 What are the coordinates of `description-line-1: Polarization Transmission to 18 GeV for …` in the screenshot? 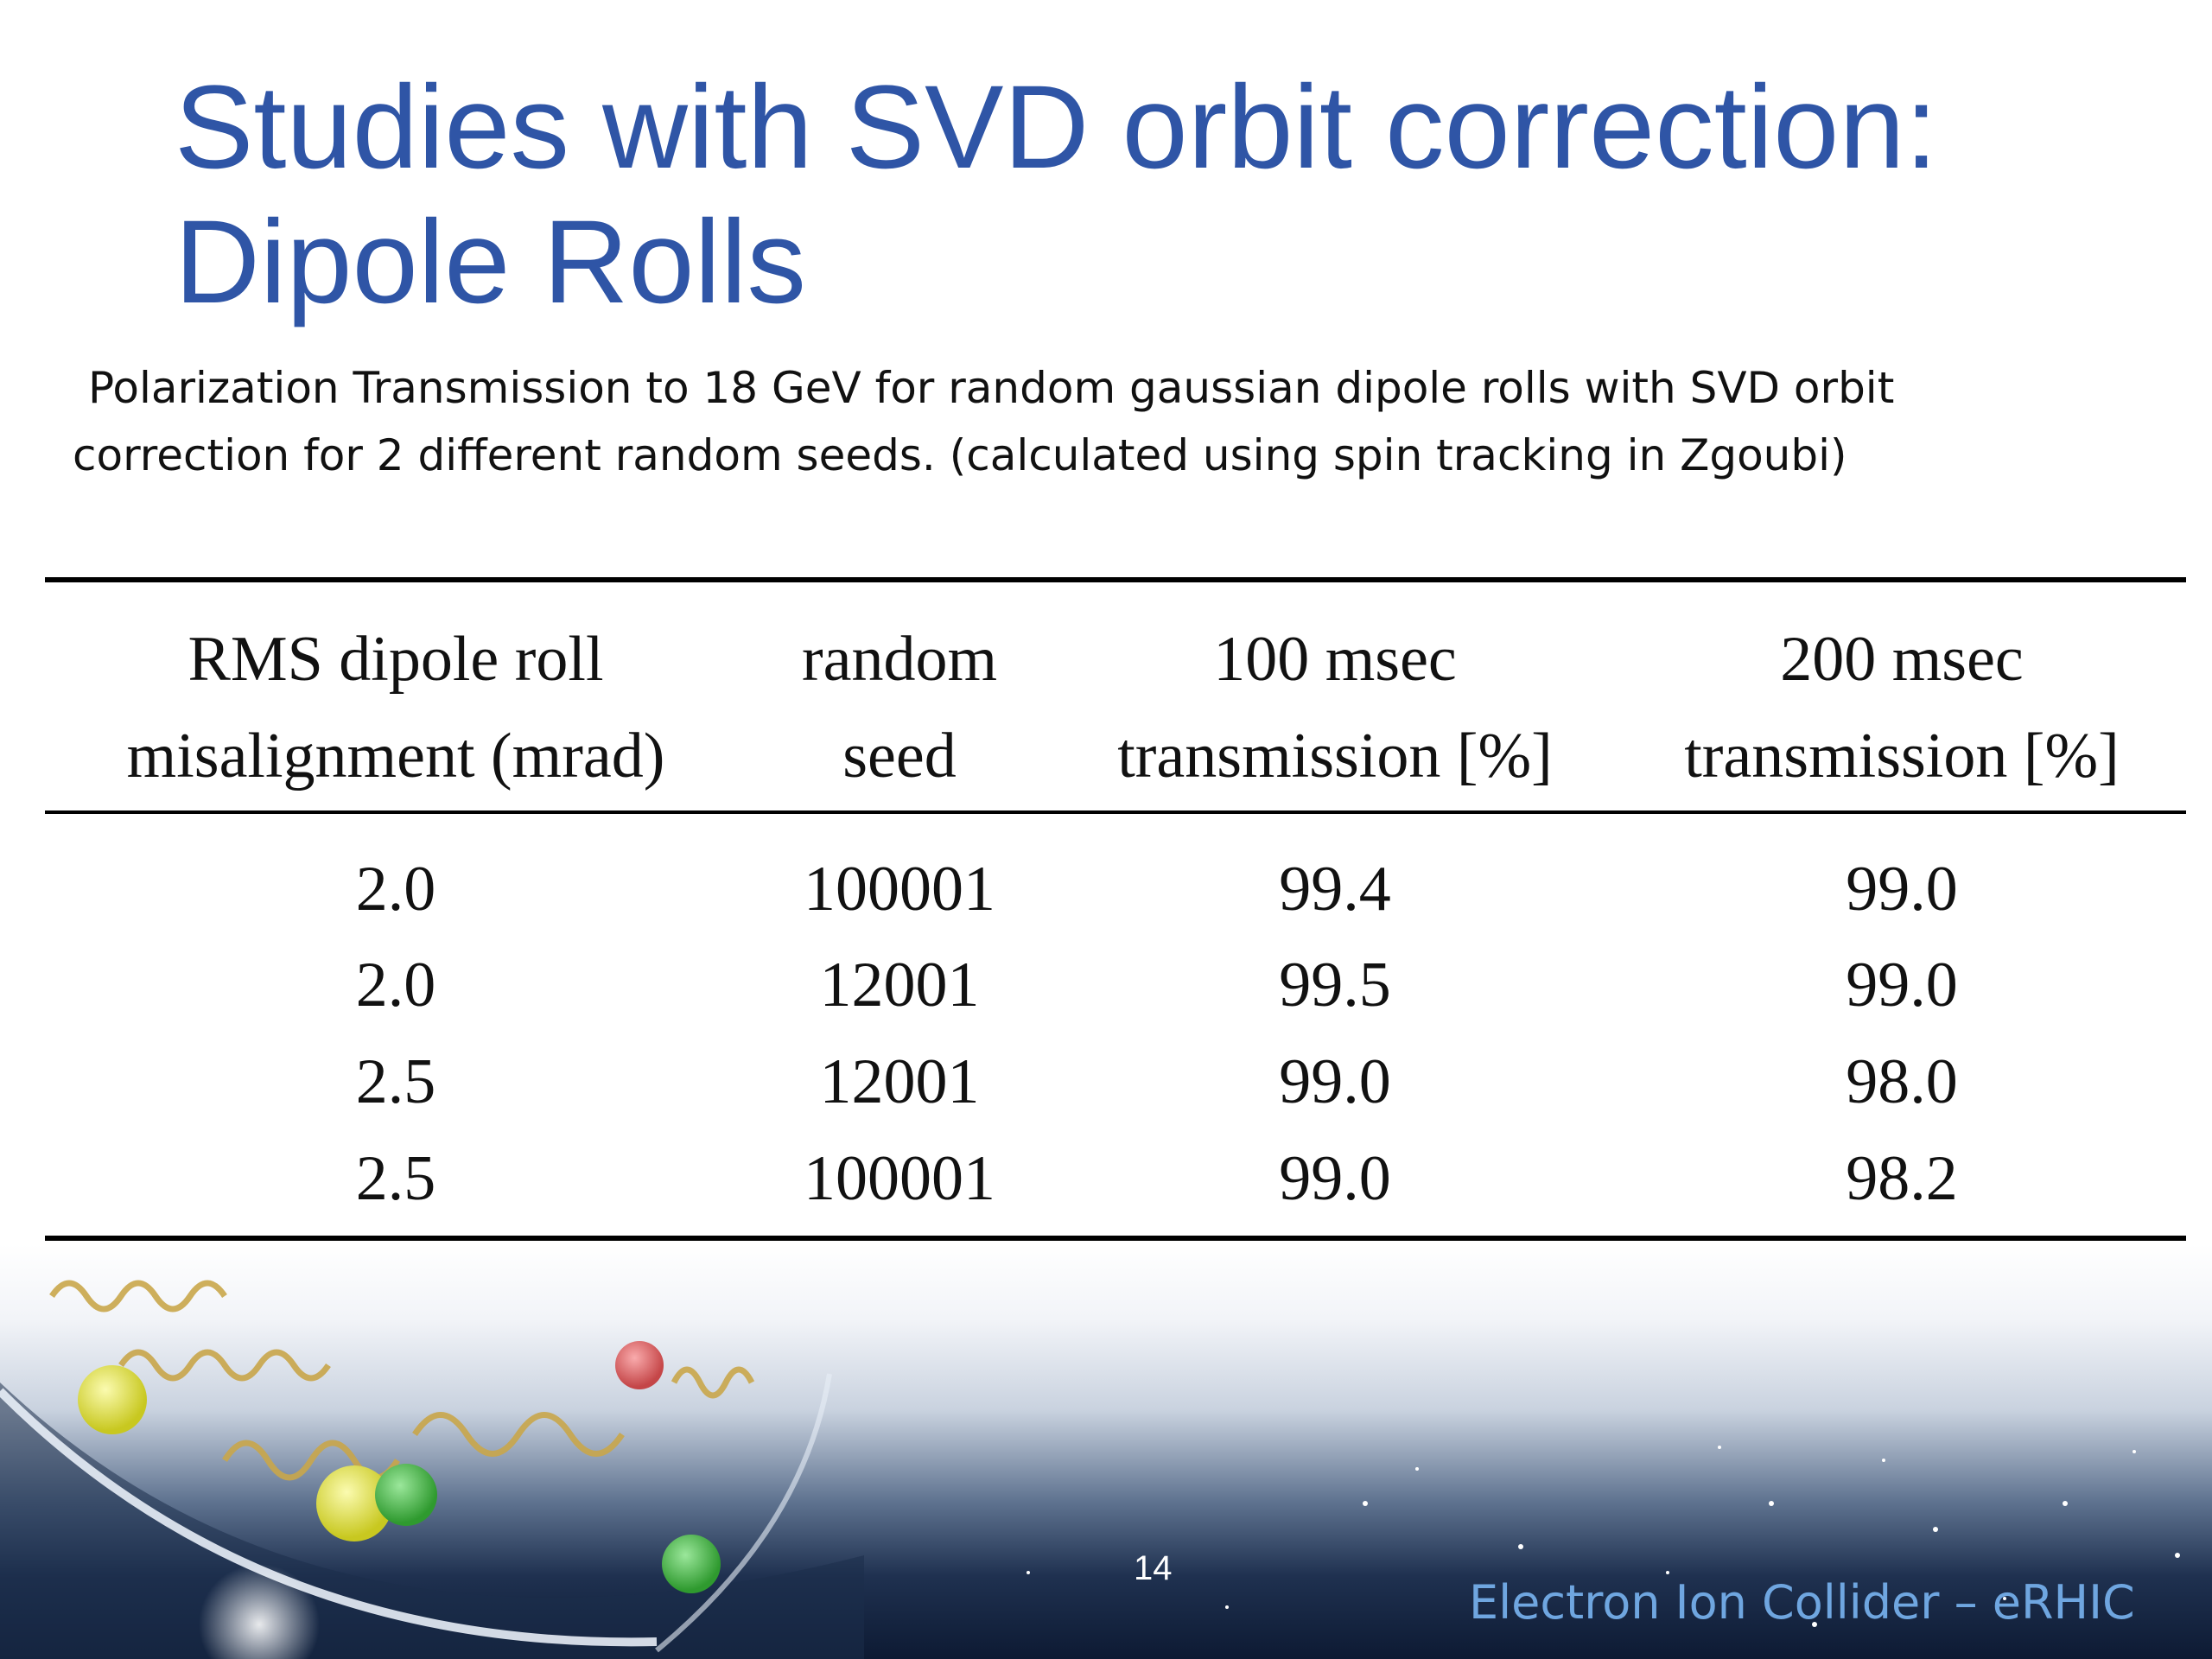 It's located at (991, 388).